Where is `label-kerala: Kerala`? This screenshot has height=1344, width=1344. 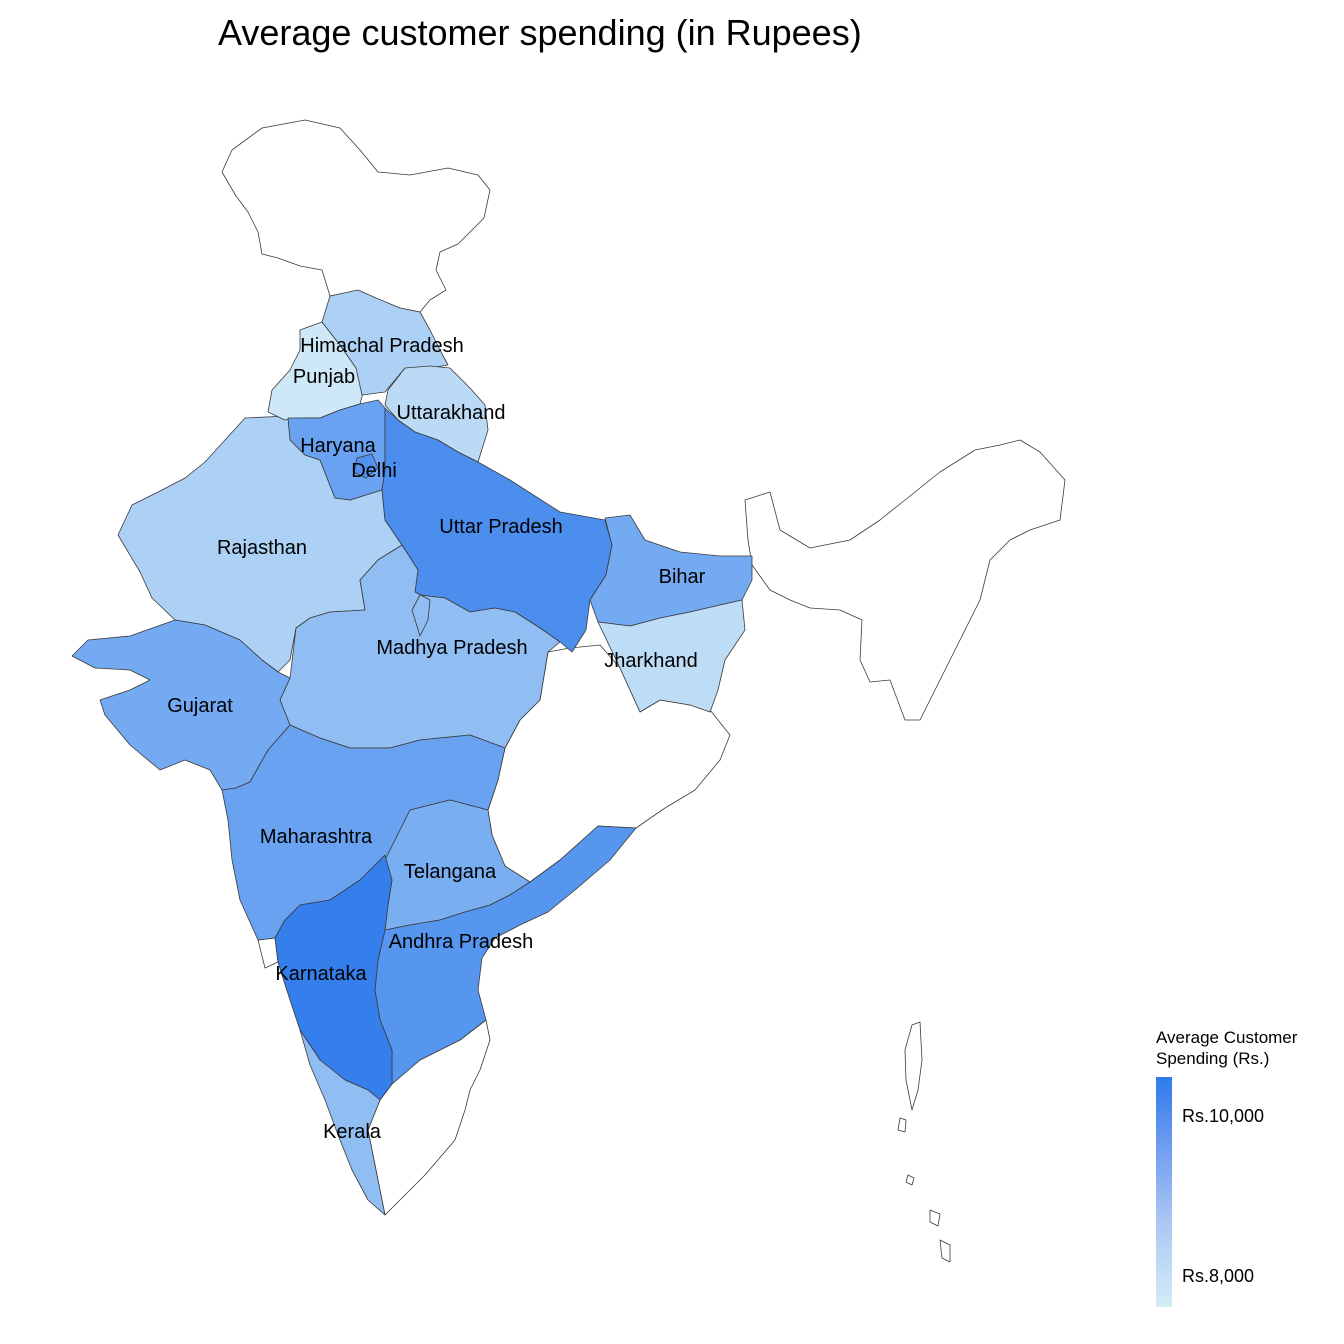
label-kerala: Kerala is located at coordinates (352, 1132).